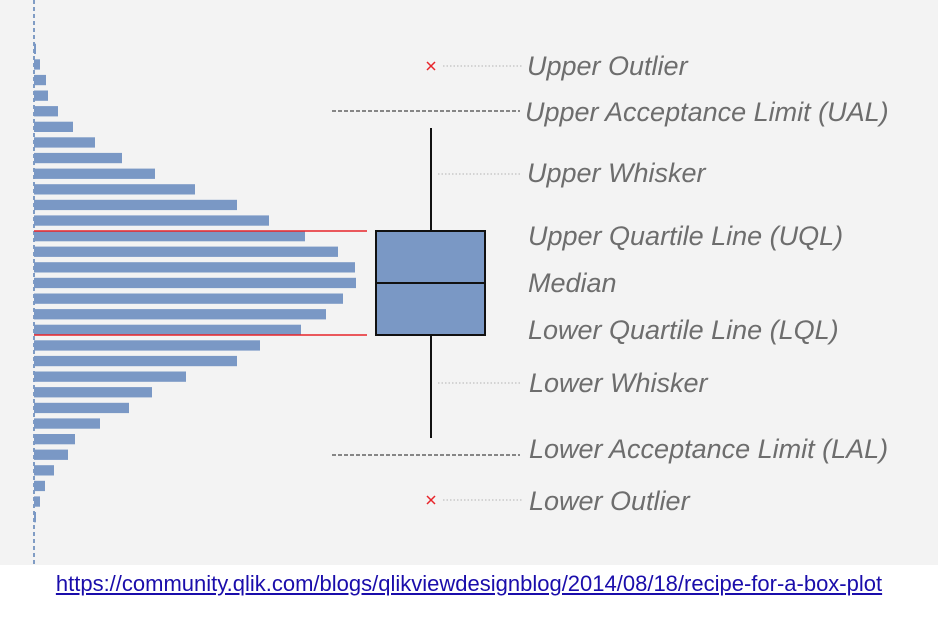 This screenshot has width=938, height=636. I want to click on uql-label: Upper Quartile Line (UQL), so click(685, 236).